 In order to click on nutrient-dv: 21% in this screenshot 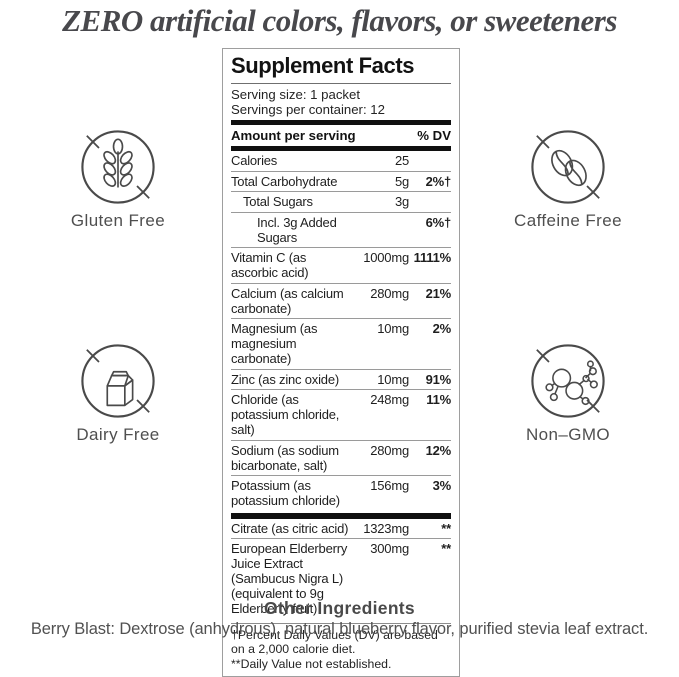, I will do `click(438, 293)`.